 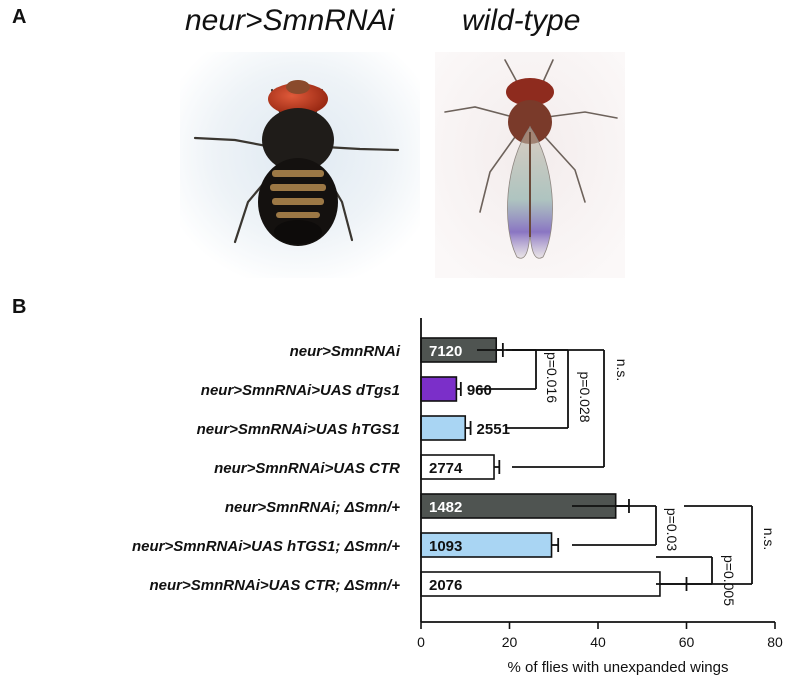 I want to click on significance-label: p=0.005, so click(x=729, y=580).